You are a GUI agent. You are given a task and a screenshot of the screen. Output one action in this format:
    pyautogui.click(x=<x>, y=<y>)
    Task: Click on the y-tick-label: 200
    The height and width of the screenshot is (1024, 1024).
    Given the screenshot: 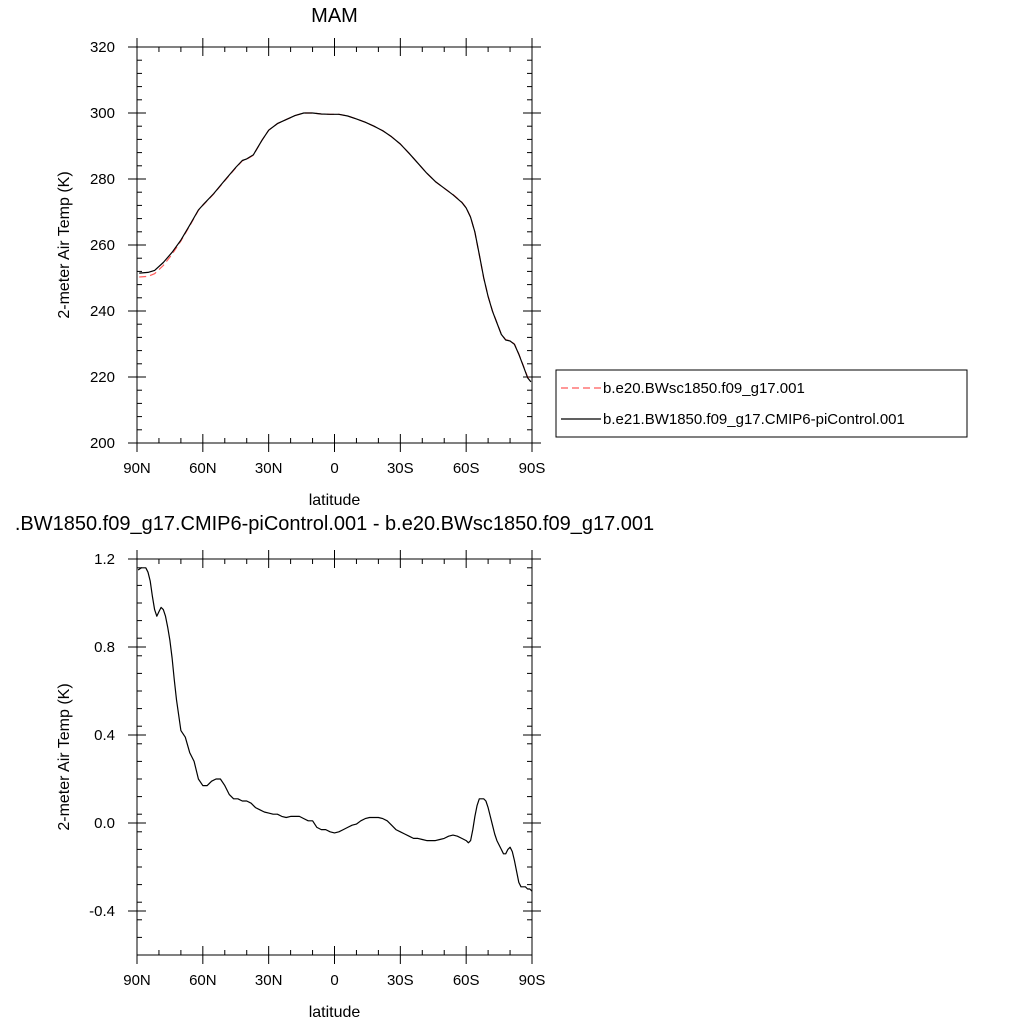 What is the action you would take?
    pyautogui.click(x=102, y=443)
    